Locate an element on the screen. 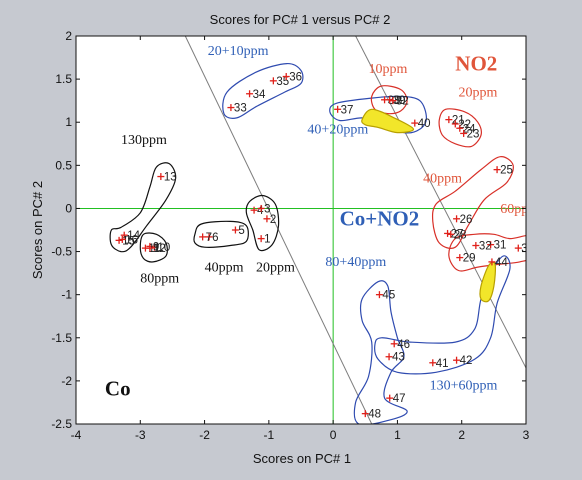  point-label-33: 33 is located at coordinates (240, 109).